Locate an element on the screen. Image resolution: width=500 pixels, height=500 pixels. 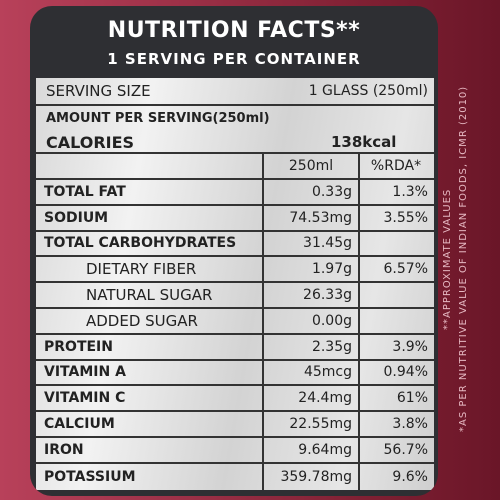
nutrient-name: ADDED SUGAR is located at coordinates (142, 320).